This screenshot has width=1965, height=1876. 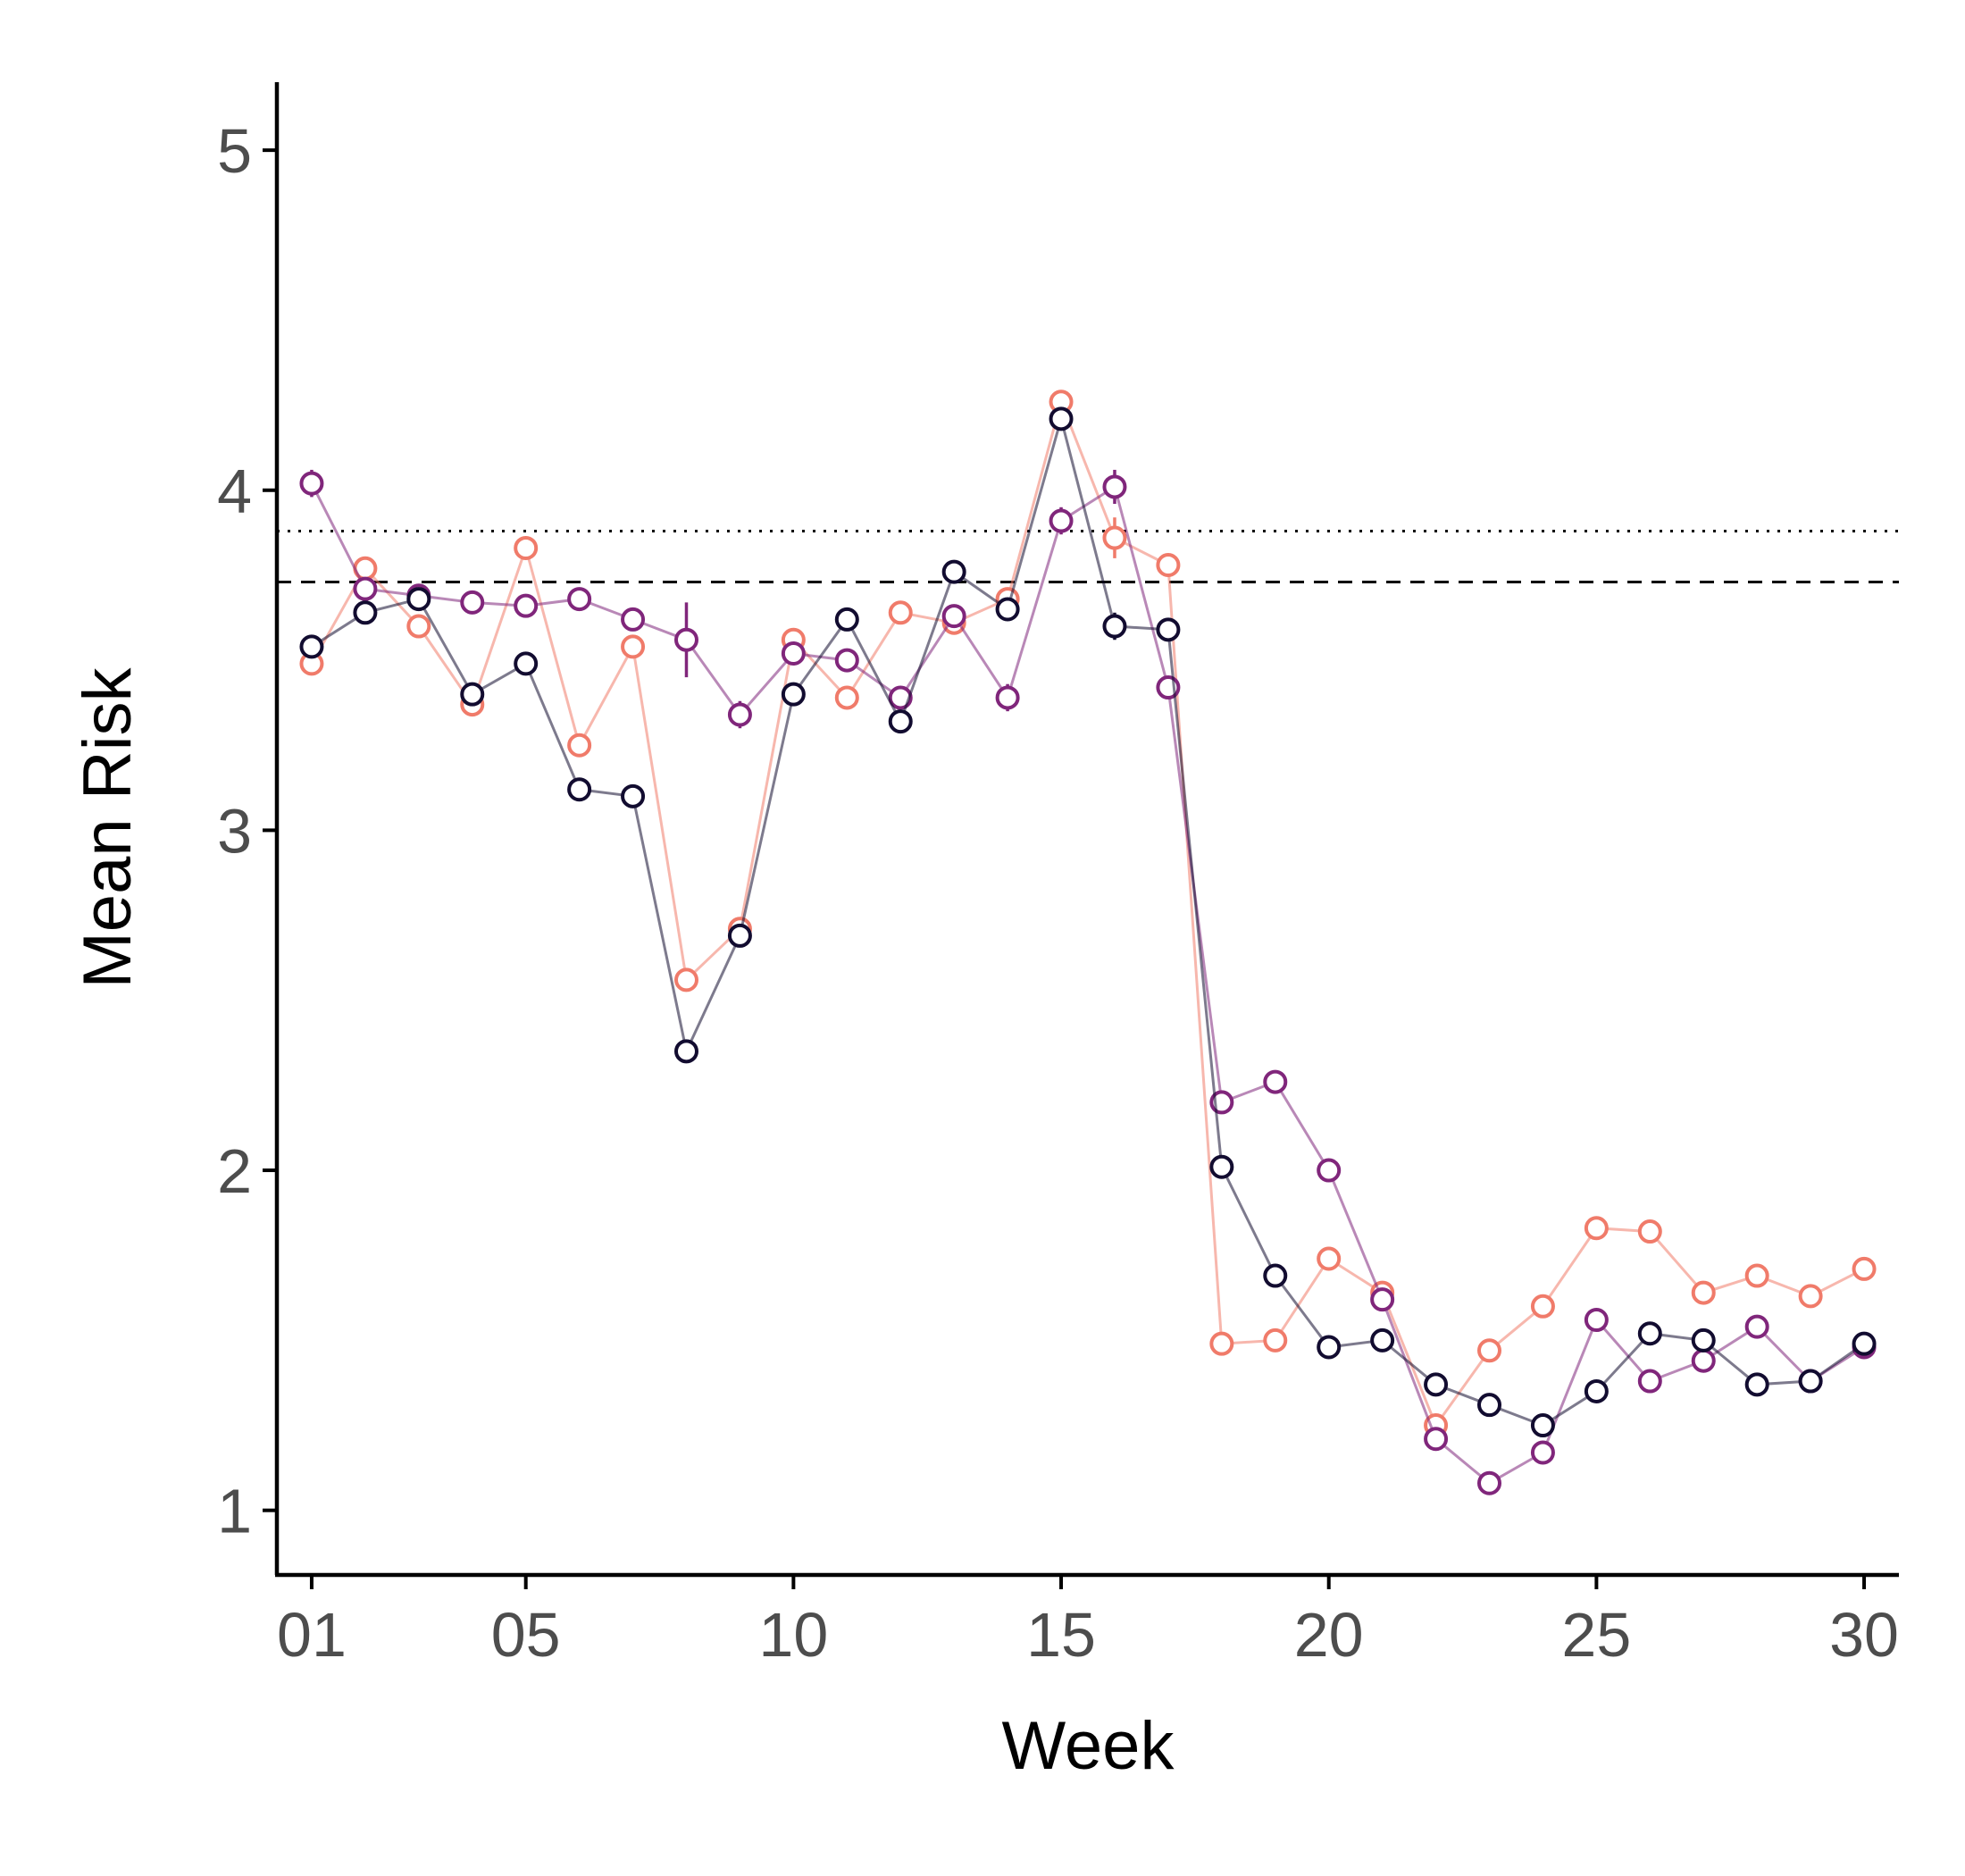 I want to click on x-tick-label: 25, so click(x=1596, y=1635).